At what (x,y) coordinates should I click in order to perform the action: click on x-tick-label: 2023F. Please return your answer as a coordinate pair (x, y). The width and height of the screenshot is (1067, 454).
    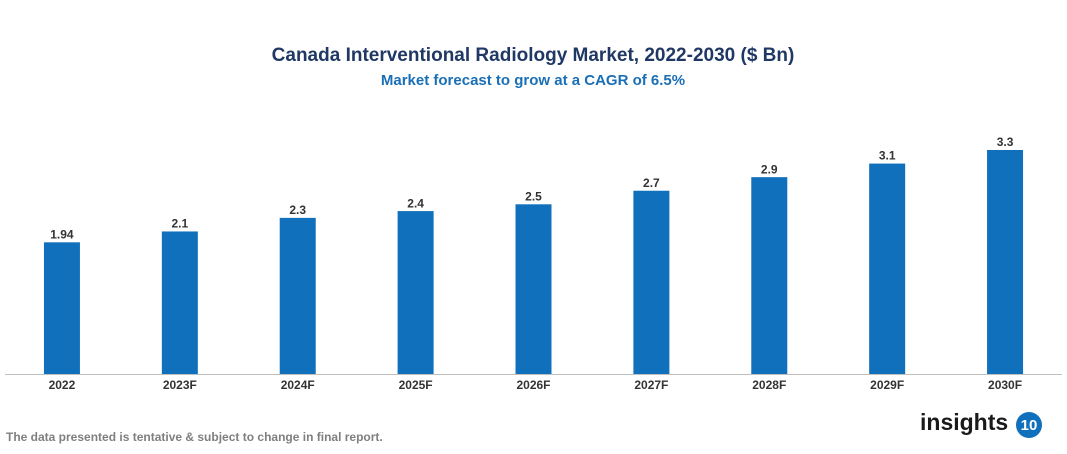
    Looking at the image, I should click on (180, 385).